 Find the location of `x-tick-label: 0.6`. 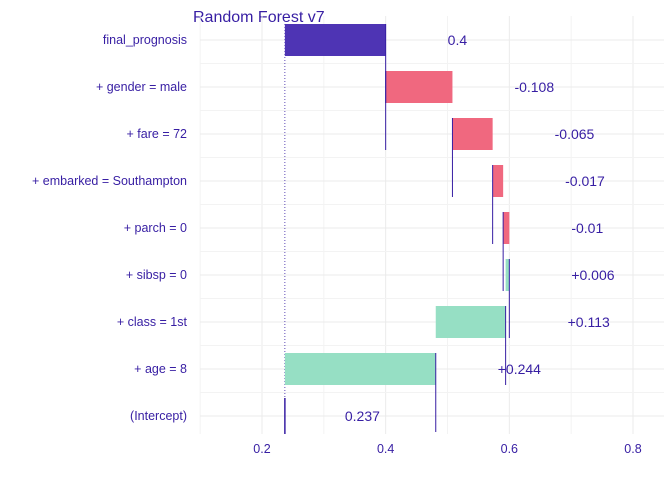

x-tick-label: 0.6 is located at coordinates (509, 449).